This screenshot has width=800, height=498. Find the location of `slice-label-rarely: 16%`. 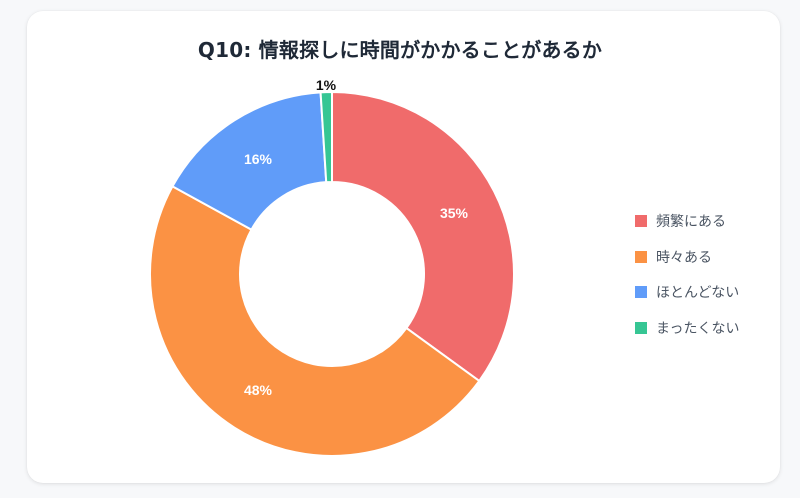

slice-label-rarely: 16% is located at coordinates (258, 159).